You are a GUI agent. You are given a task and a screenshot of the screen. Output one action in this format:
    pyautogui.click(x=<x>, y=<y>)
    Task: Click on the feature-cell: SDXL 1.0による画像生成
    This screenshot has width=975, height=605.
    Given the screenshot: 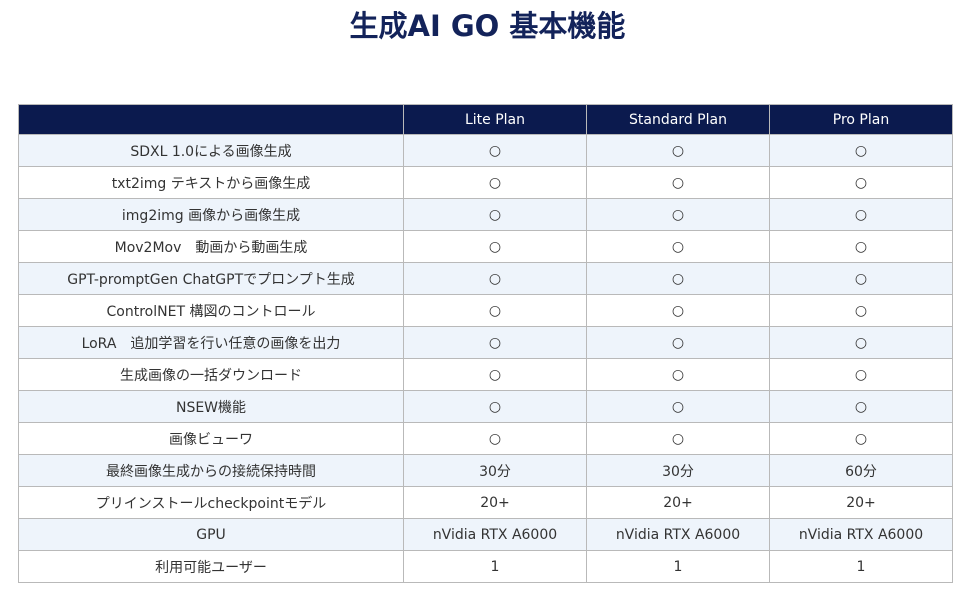 What is the action you would take?
    pyautogui.click(x=211, y=150)
    